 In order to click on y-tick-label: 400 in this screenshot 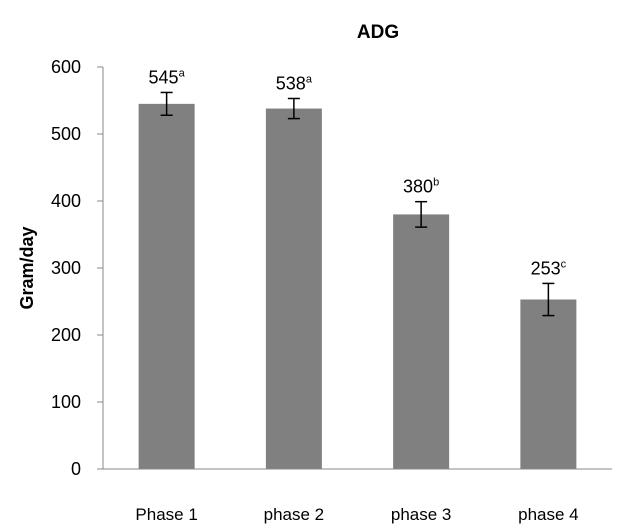, I will do `click(66, 201)`.